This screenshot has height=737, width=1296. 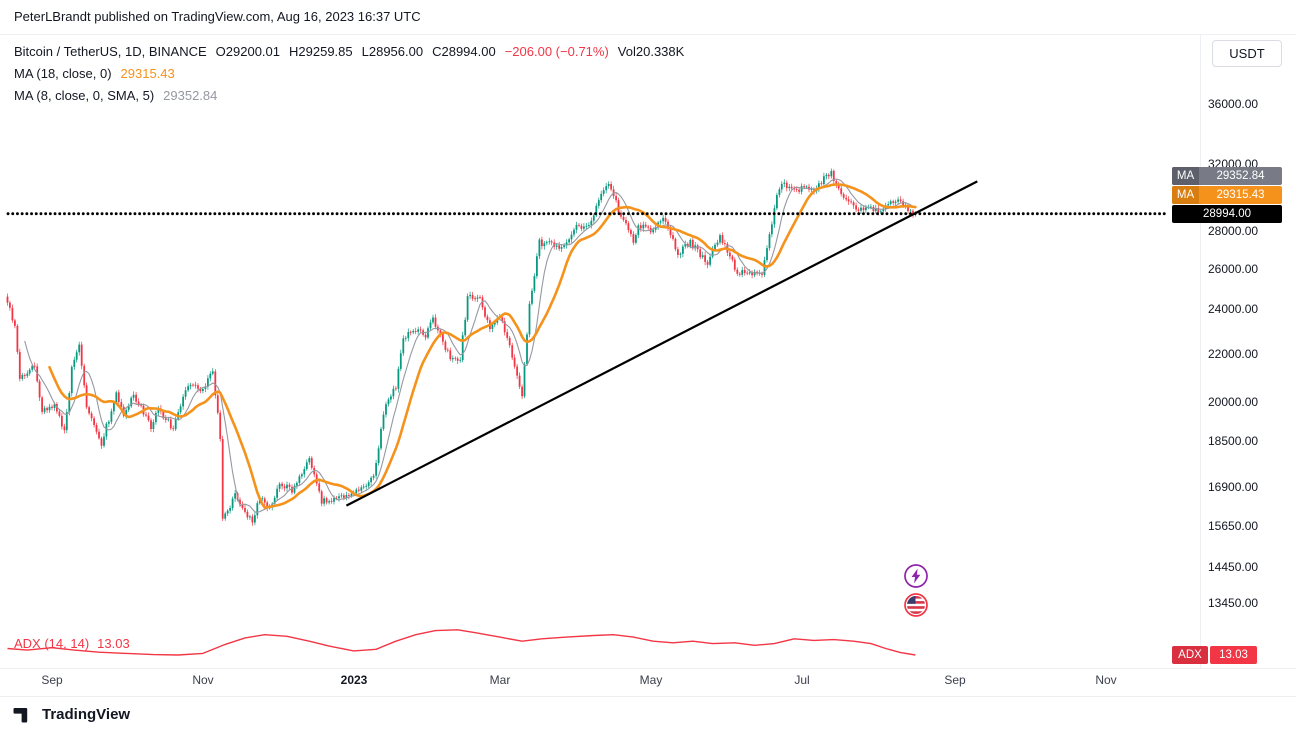 I want to click on tradingview-link: TradingView, so click(x=71, y=714).